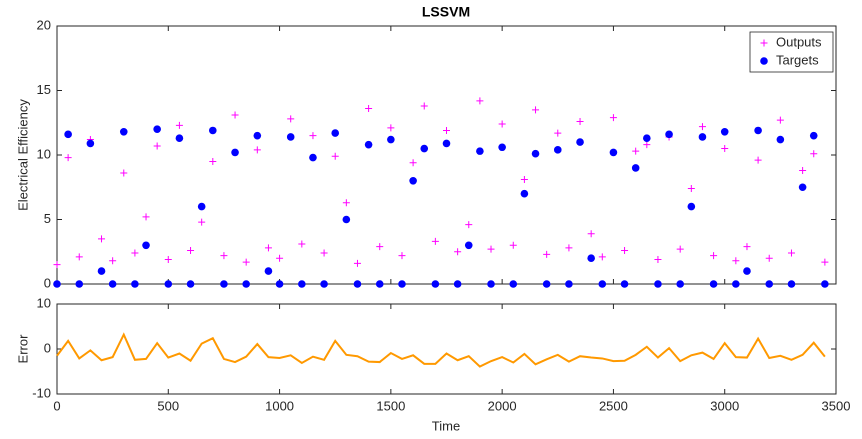 The image size is (862, 439). I want to click on x-tick-label: 3500, so click(836, 405).